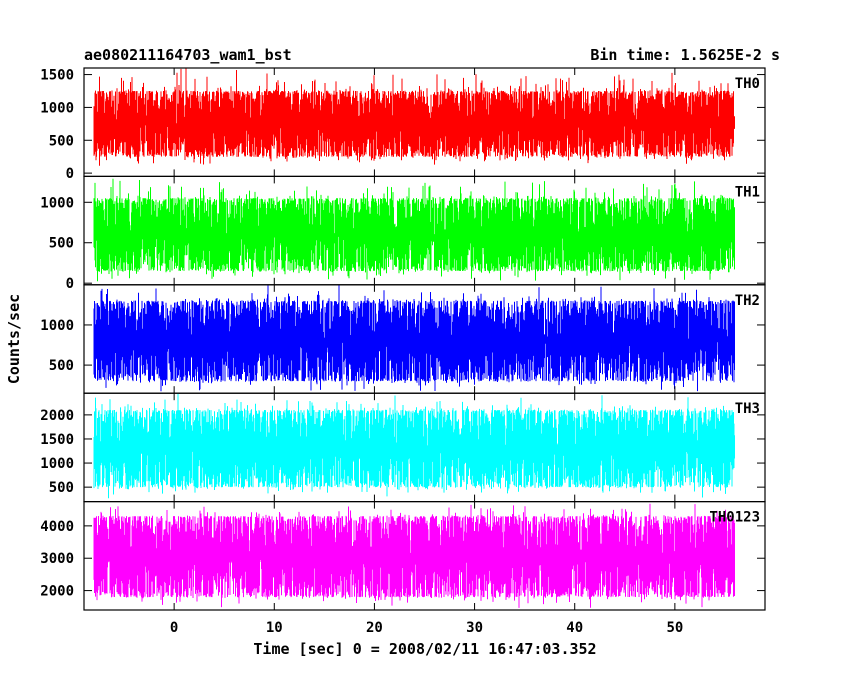 This screenshot has height=680, width=850. Describe the element at coordinates (747, 409) in the screenshot. I see `series-name-label: TH3` at that location.